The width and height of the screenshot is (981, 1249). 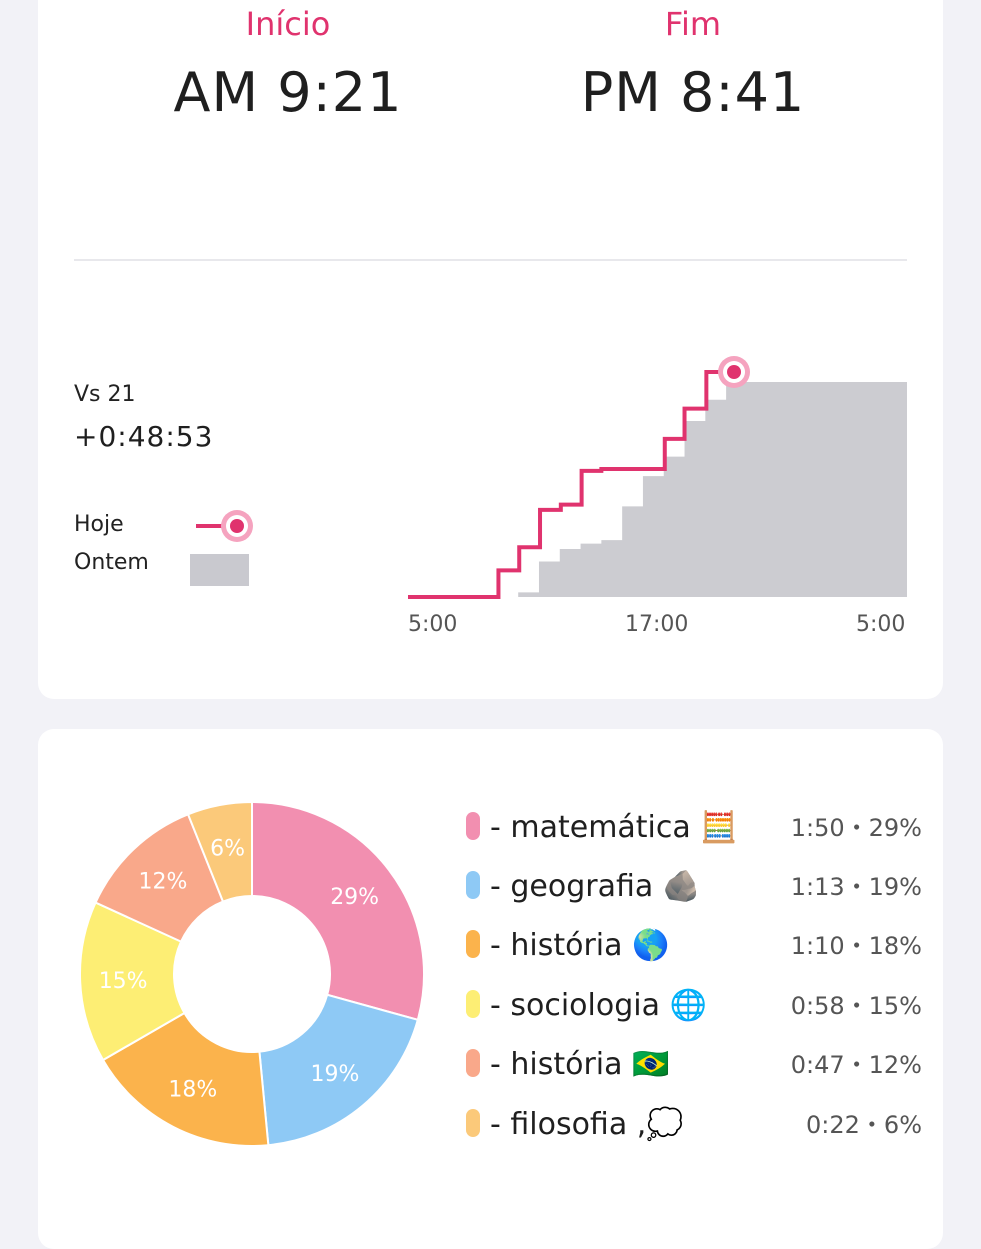 What do you see at coordinates (354, 897) in the screenshot?
I see `donut-slice-label: 29%` at bounding box center [354, 897].